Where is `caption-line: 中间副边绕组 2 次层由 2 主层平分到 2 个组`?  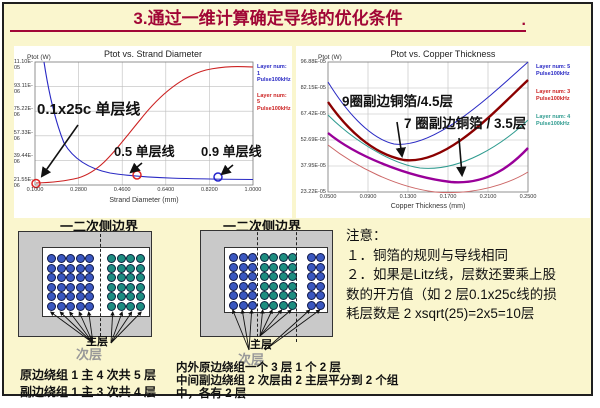 caption-line: 中间副边绕组 2 次层由 2 主层平分到 2 个组 is located at coordinates (287, 381).